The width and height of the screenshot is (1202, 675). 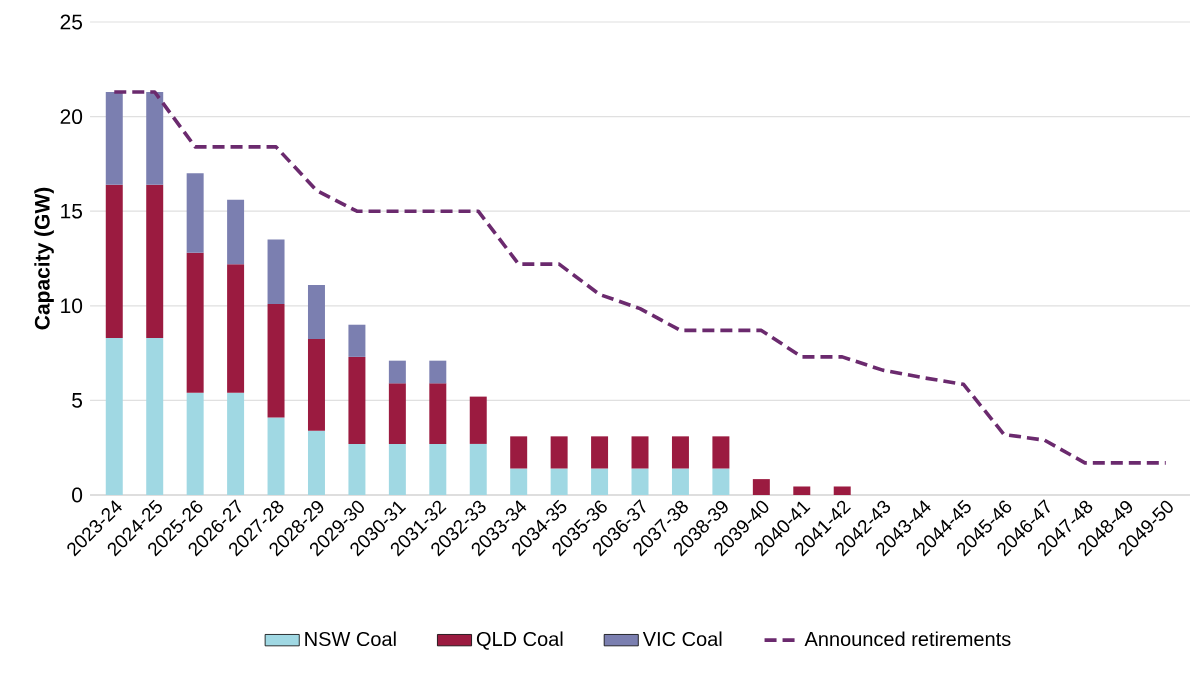 What do you see at coordinates (519, 640) in the screenshot?
I see `legend-label: QLD Coal` at bounding box center [519, 640].